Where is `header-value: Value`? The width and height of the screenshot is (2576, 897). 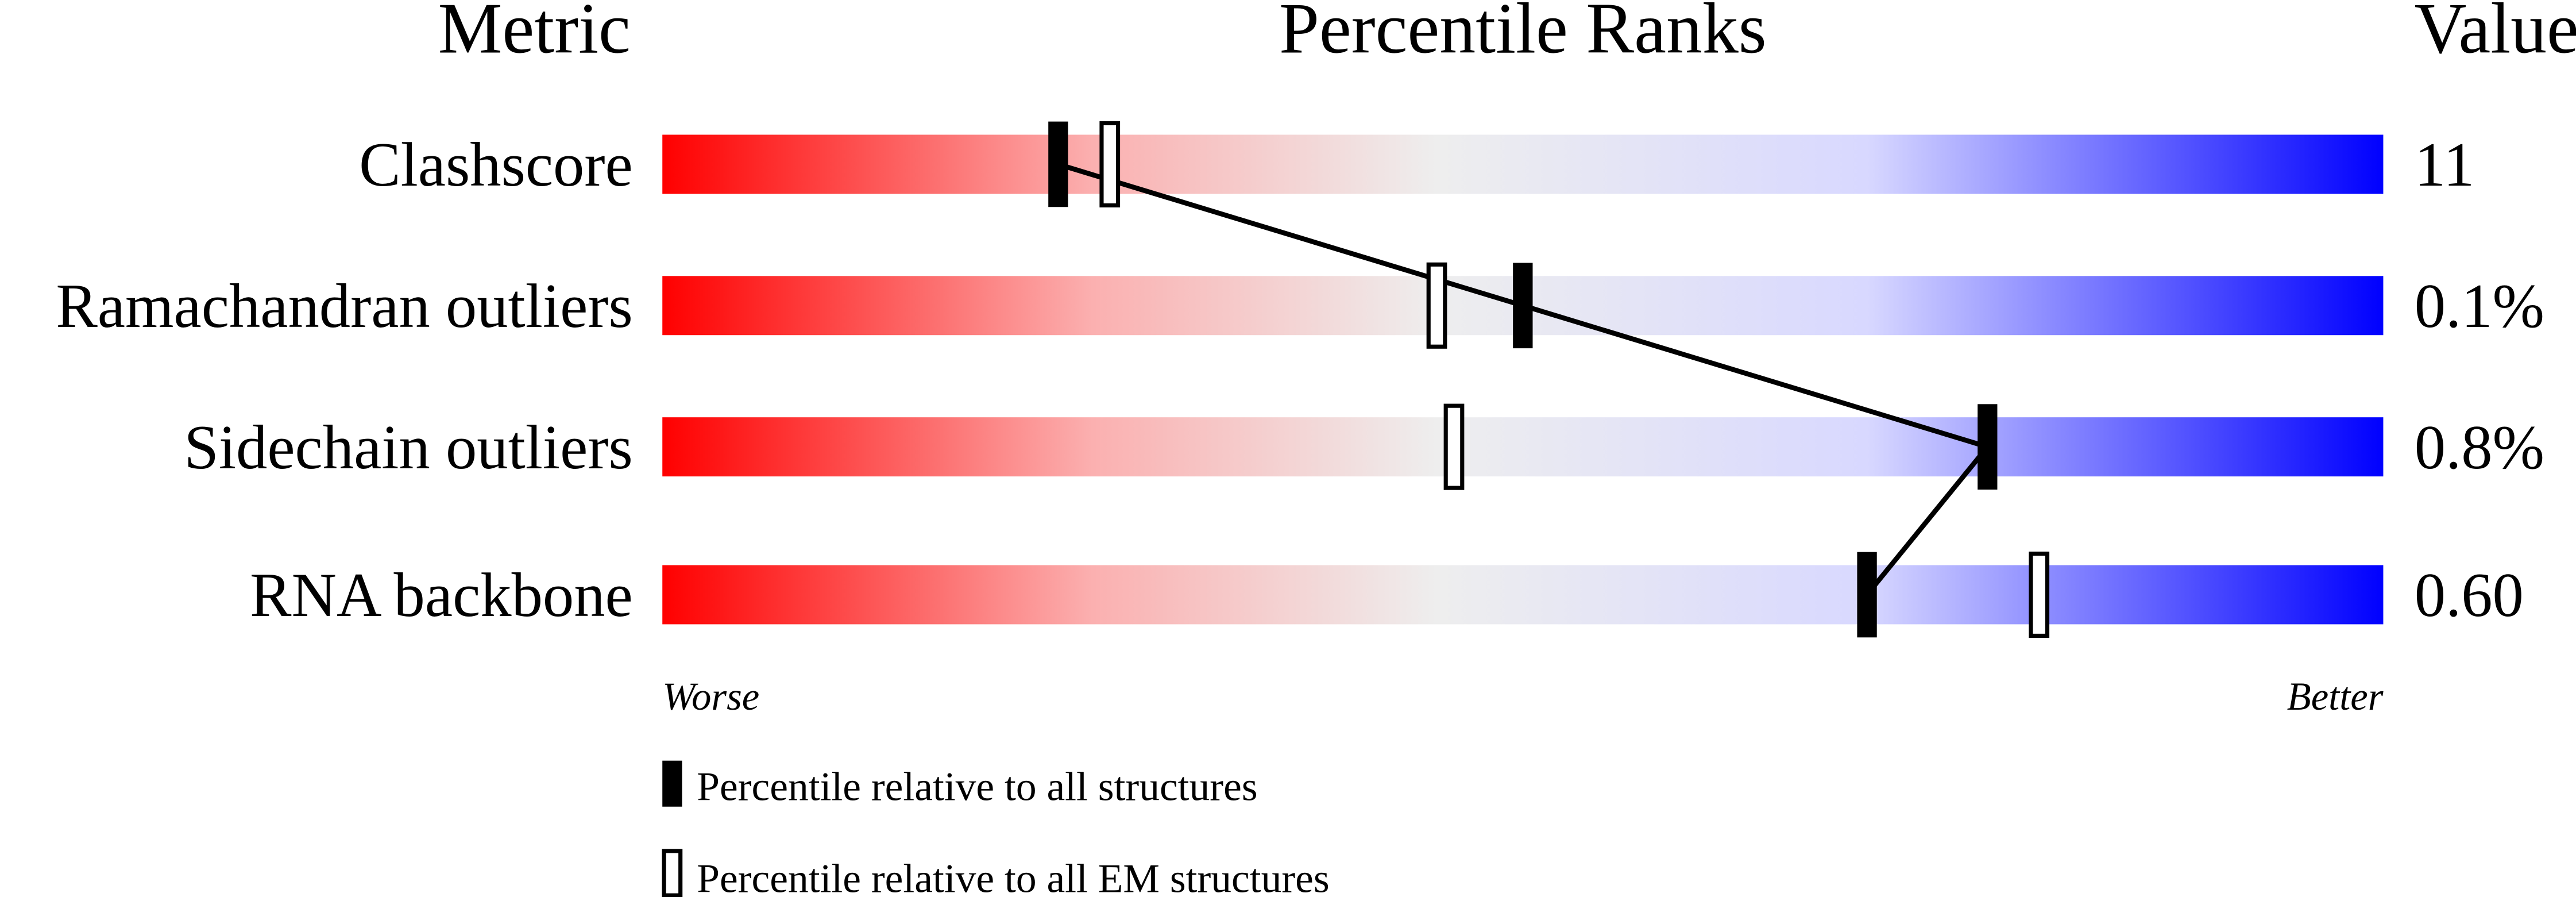
header-value: Value is located at coordinates (2495, 34).